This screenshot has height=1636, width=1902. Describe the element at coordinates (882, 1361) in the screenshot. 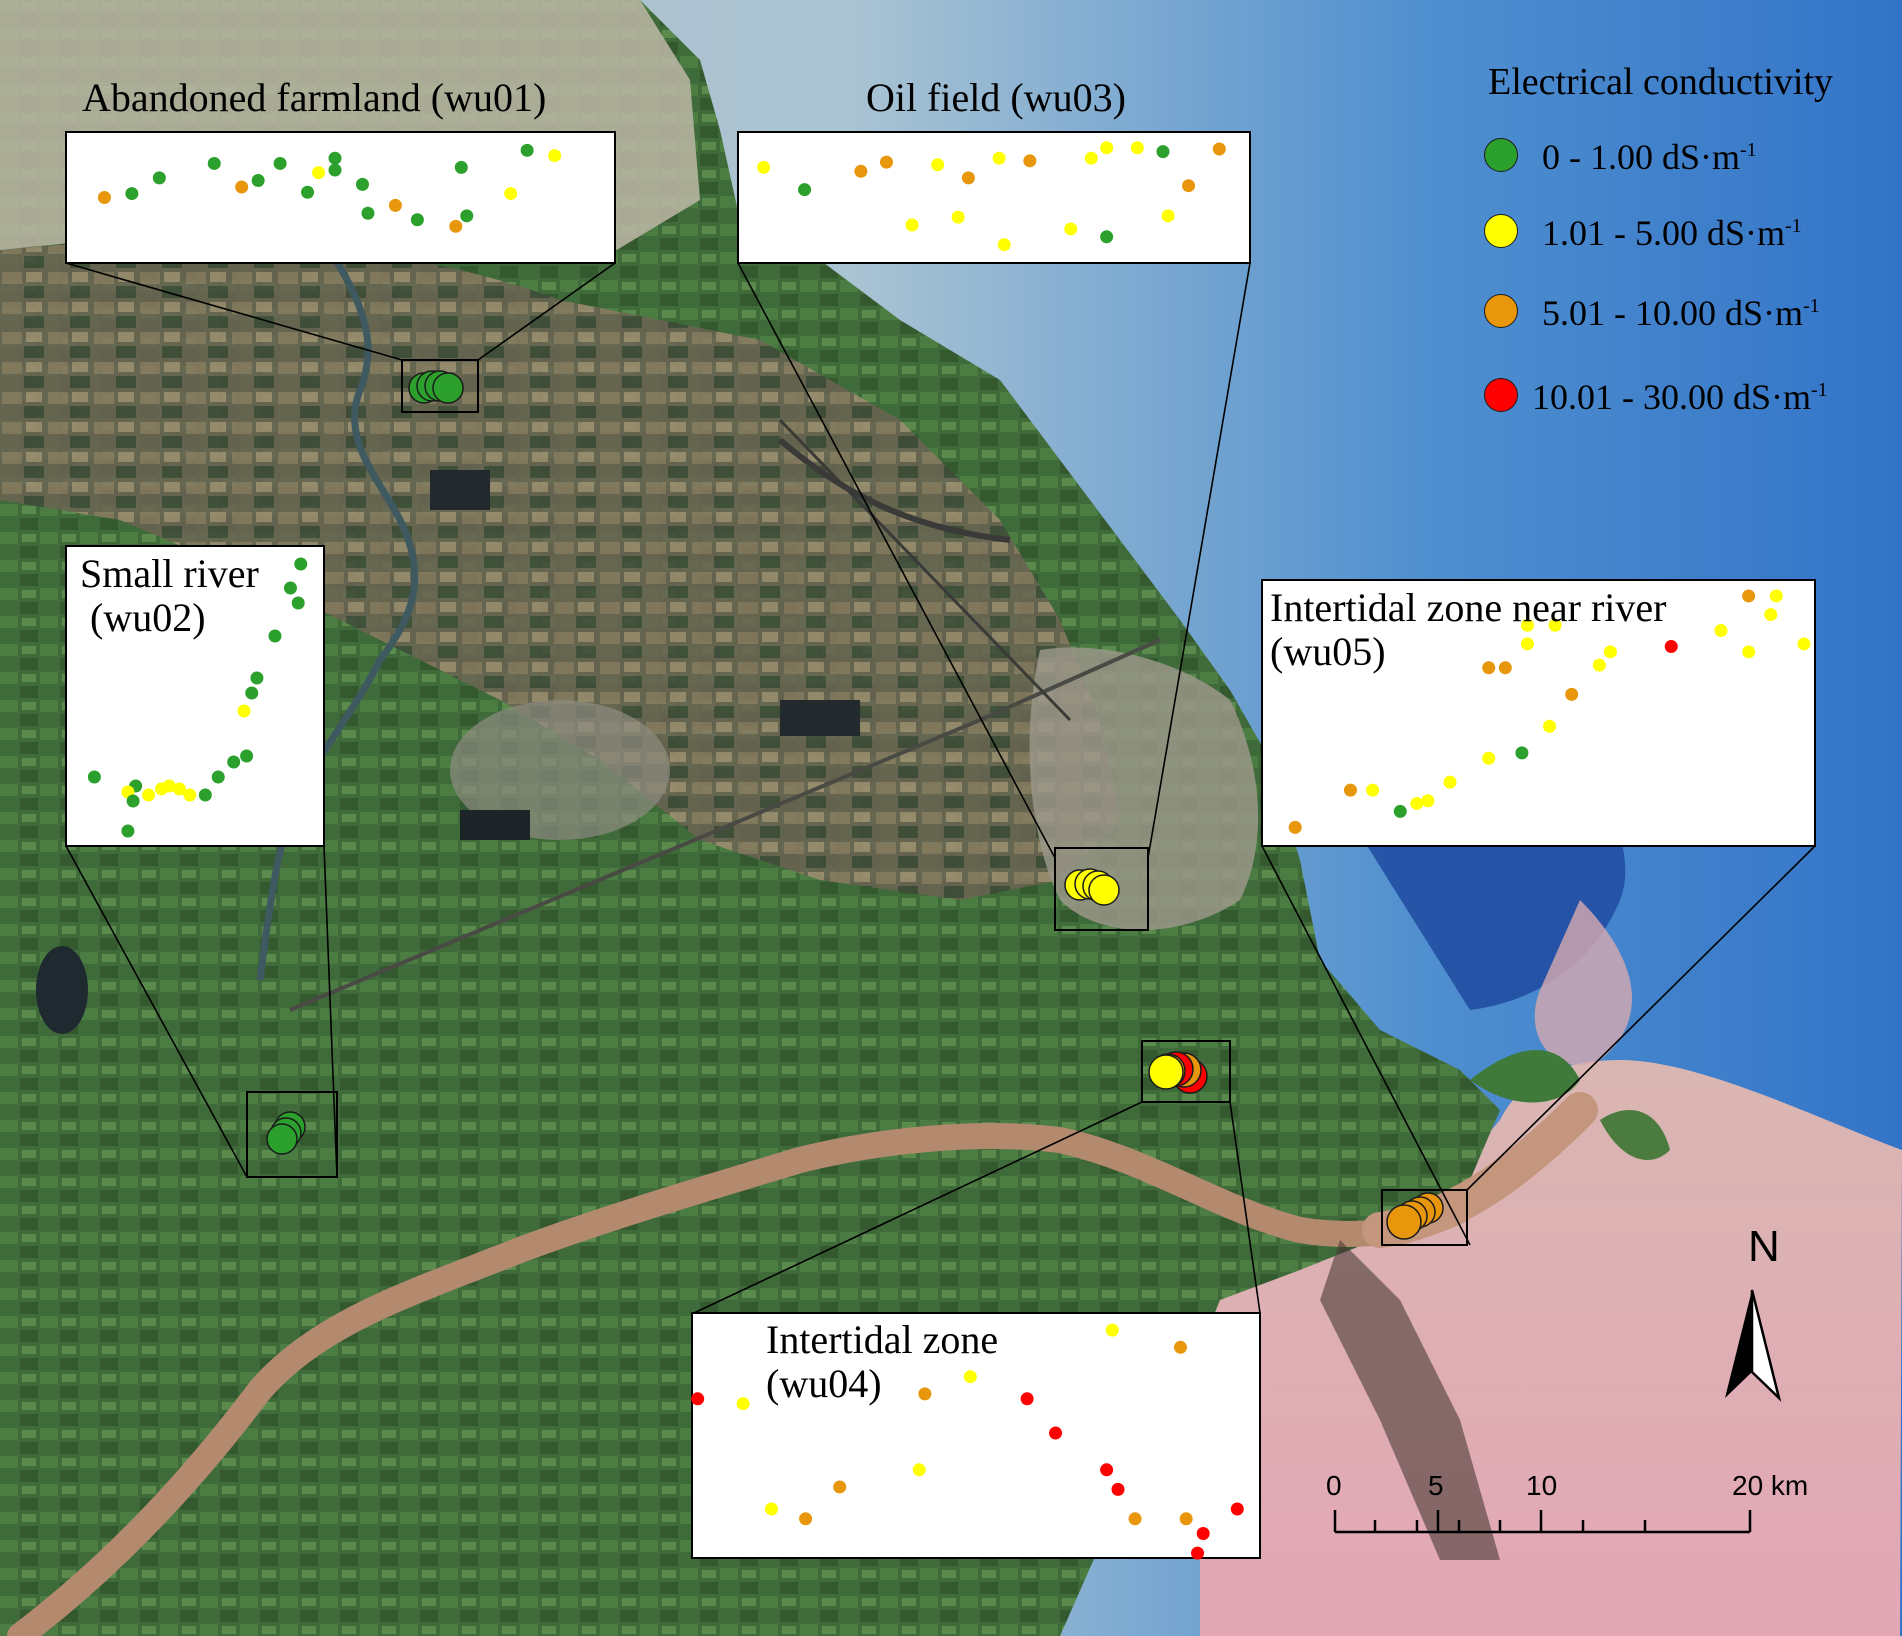

I see `inset-title-wu04: Intertidal zone (wu04)` at that location.